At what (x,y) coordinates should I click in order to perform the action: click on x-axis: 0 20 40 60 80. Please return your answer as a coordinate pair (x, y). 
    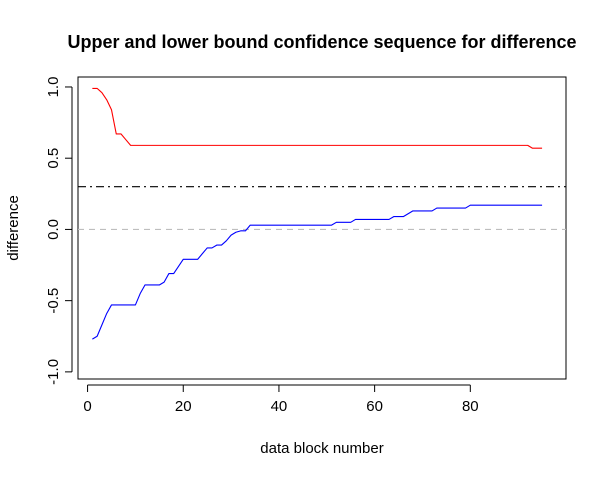
    Looking at the image, I should click on (281, 399).